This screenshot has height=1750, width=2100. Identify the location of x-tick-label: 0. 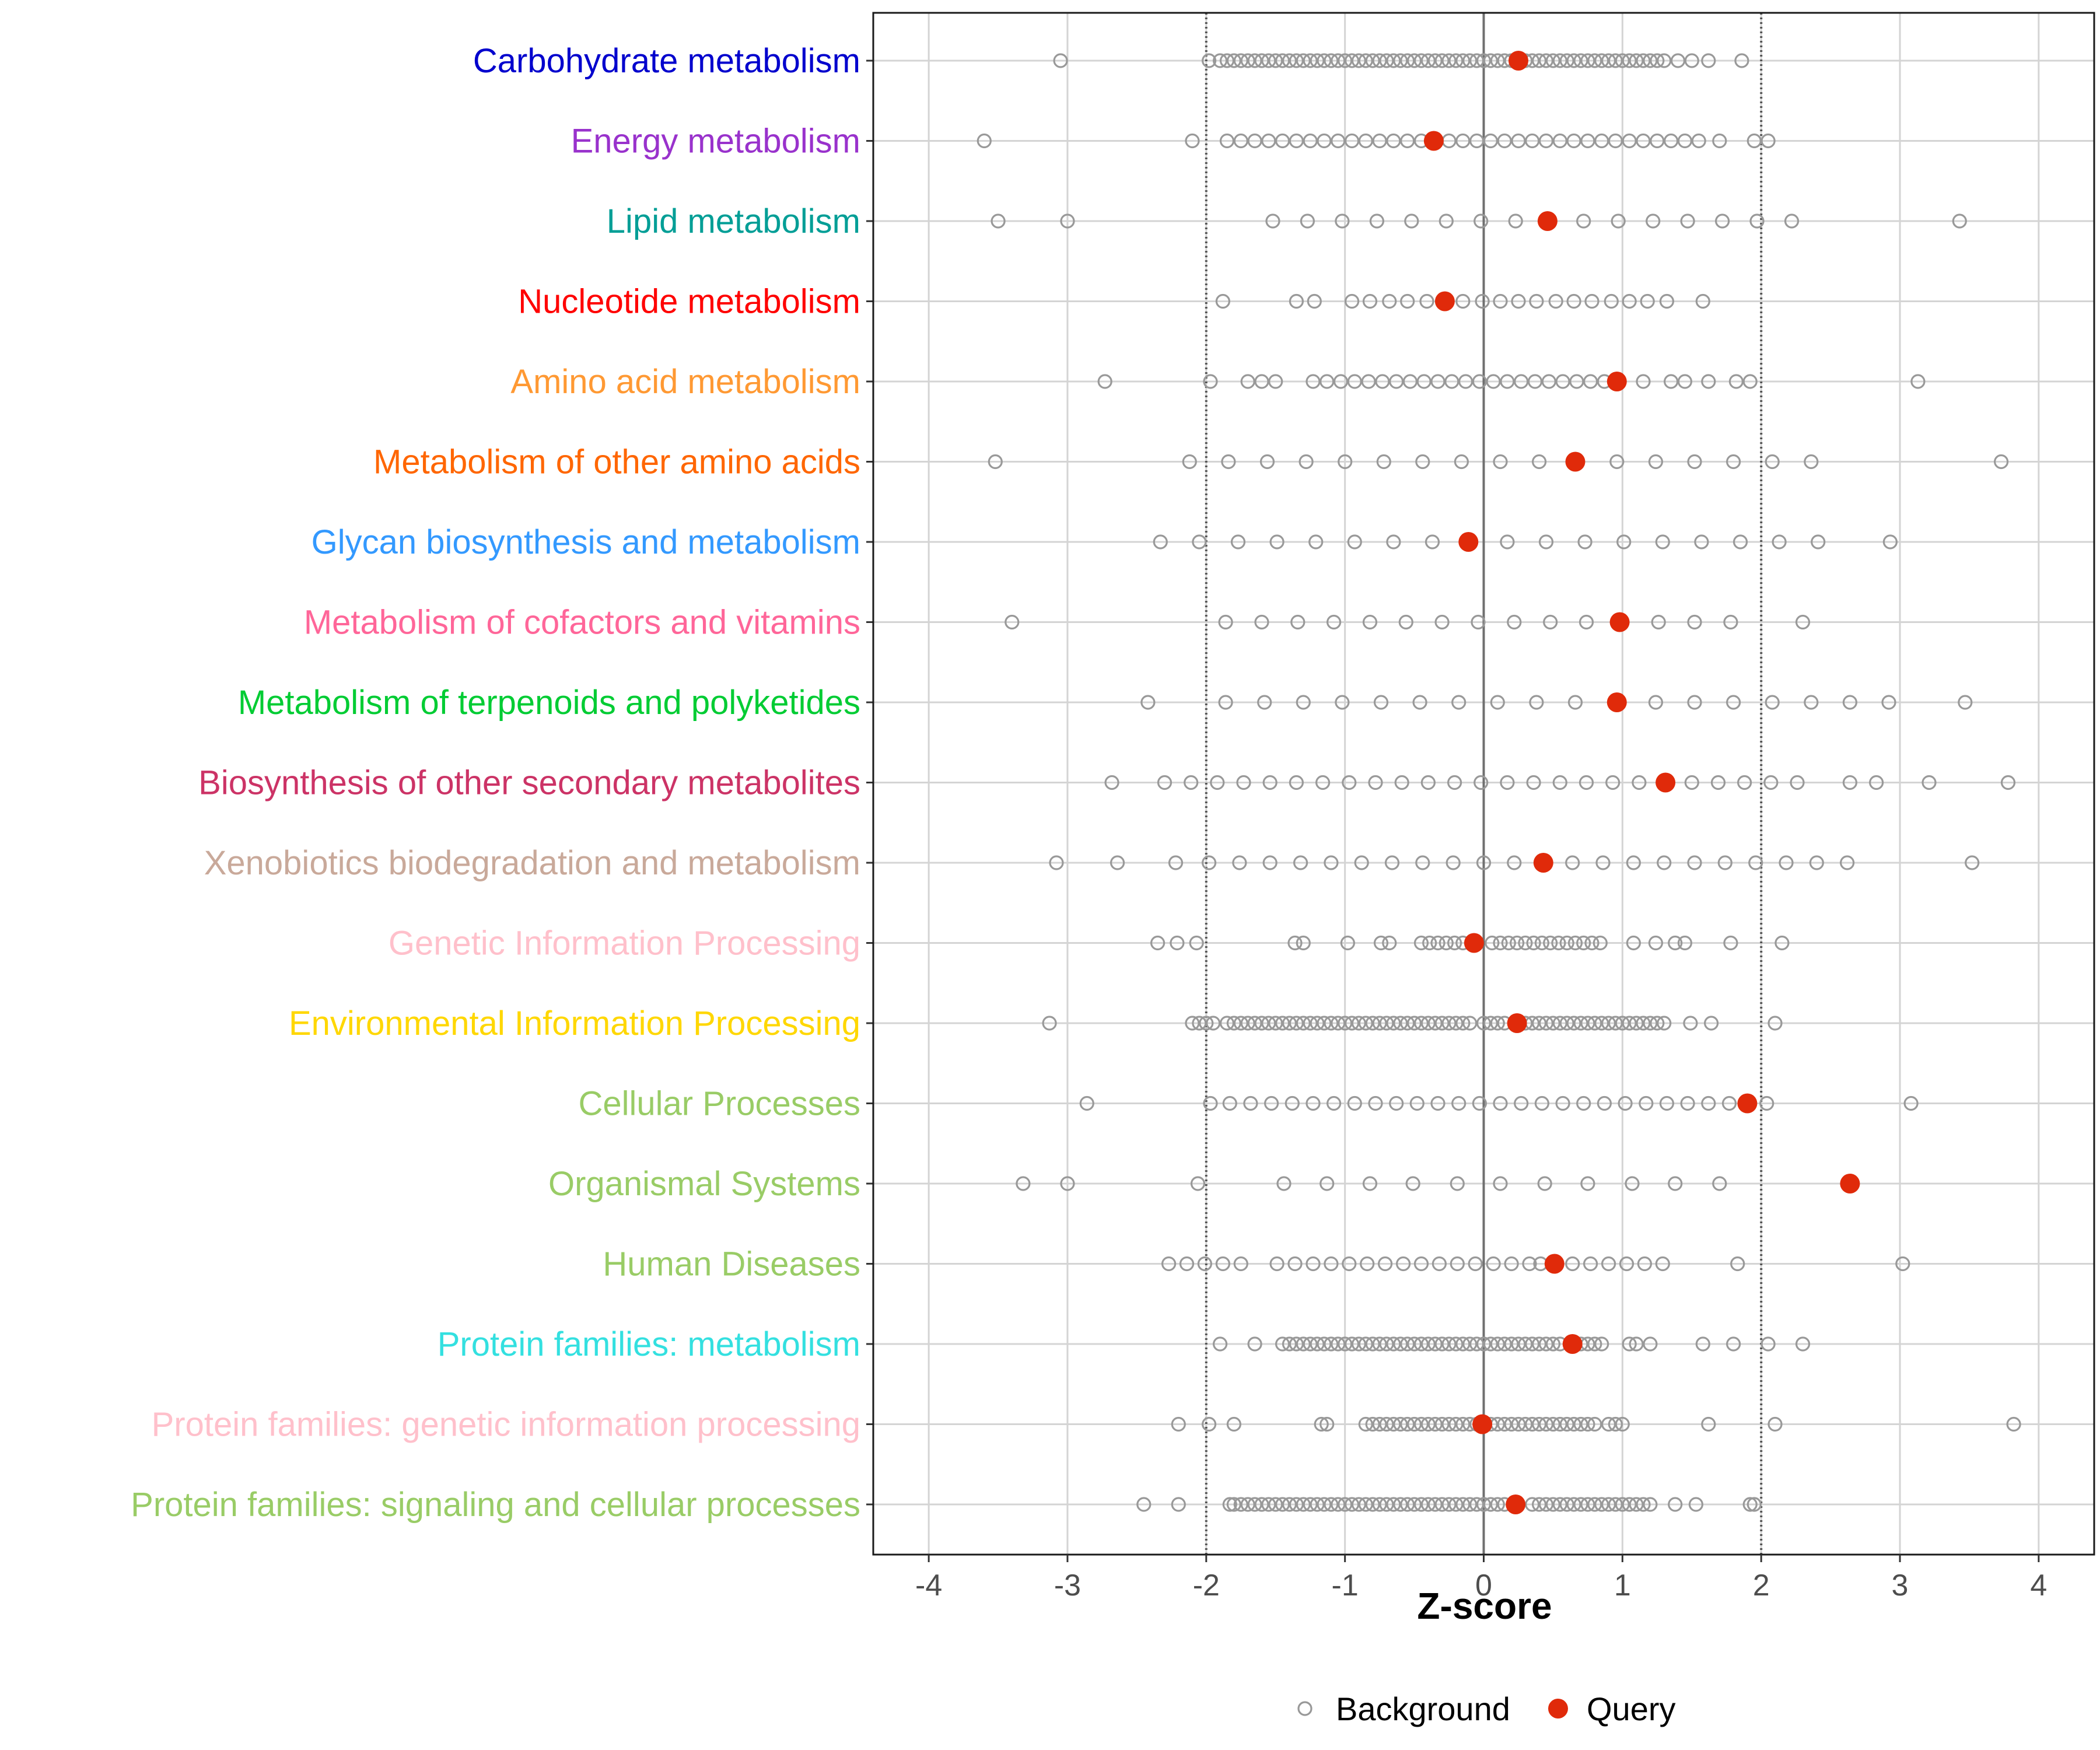
(1483, 1585).